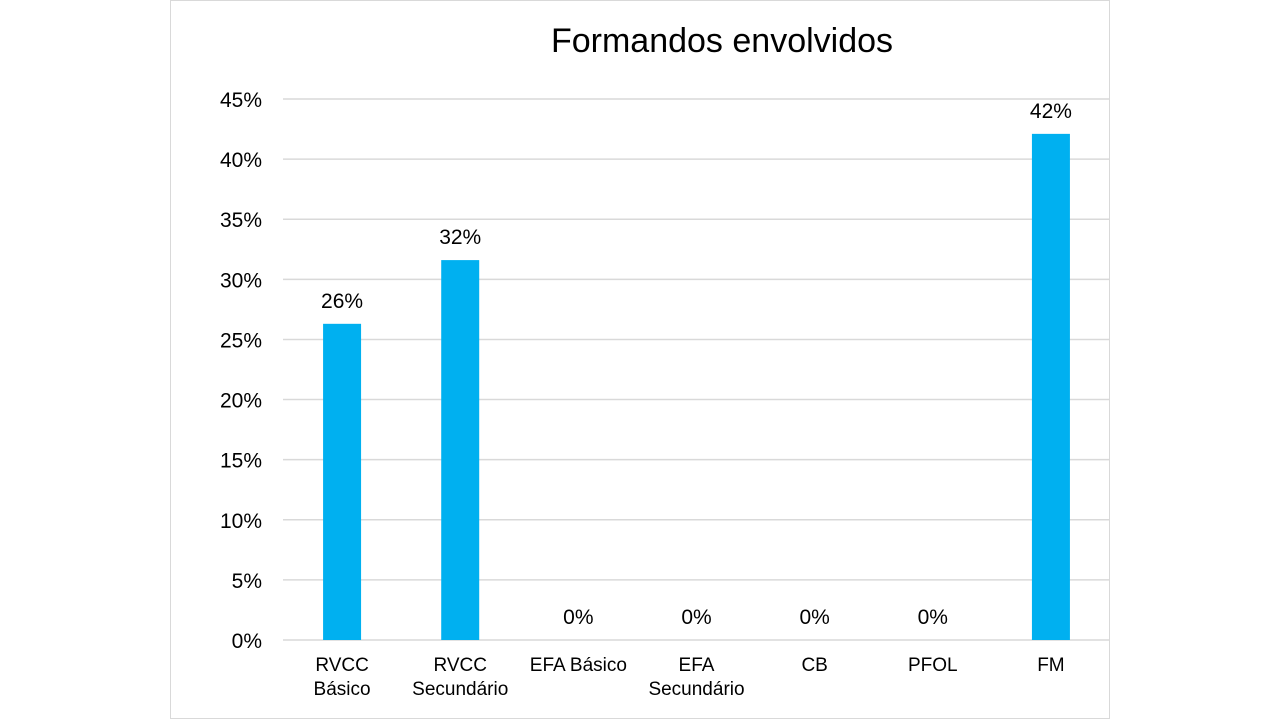 The image size is (1280, 720). I want to click on data-label: 32%, so click(460, 237).